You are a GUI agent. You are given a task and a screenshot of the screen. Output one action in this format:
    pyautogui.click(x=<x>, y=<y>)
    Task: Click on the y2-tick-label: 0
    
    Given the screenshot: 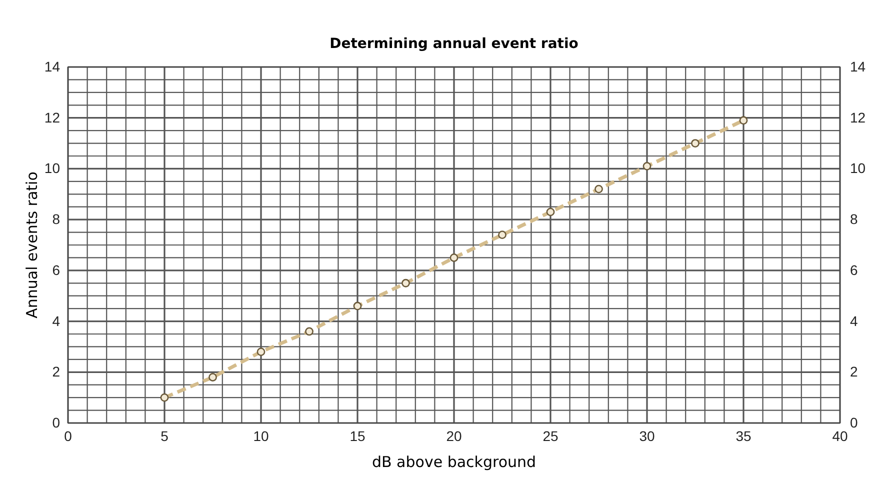 What is the action you would take?
    pyautogui.click(x=854, y=422)
    